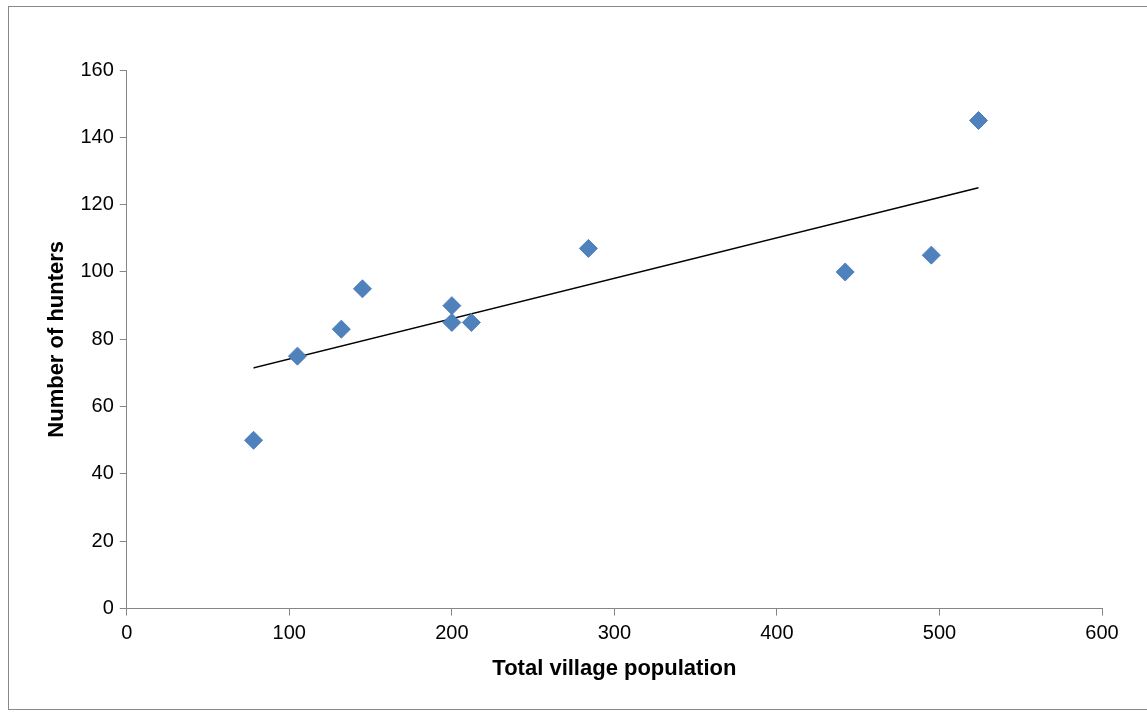 Image resolution: width=1147 pixels, height=716 pixels. What do you see at coordinates (939, 632) in the screenshot?
I see `x-tick-label: 500` at bounding box center [939, 632].